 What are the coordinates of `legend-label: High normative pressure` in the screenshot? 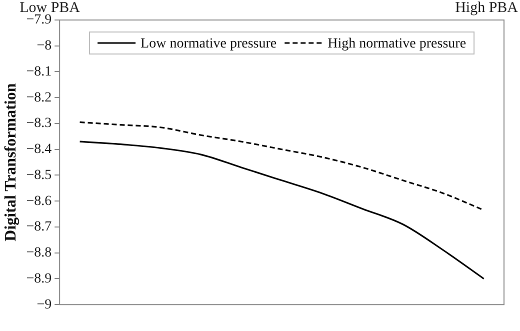 It's located at (397, 44).